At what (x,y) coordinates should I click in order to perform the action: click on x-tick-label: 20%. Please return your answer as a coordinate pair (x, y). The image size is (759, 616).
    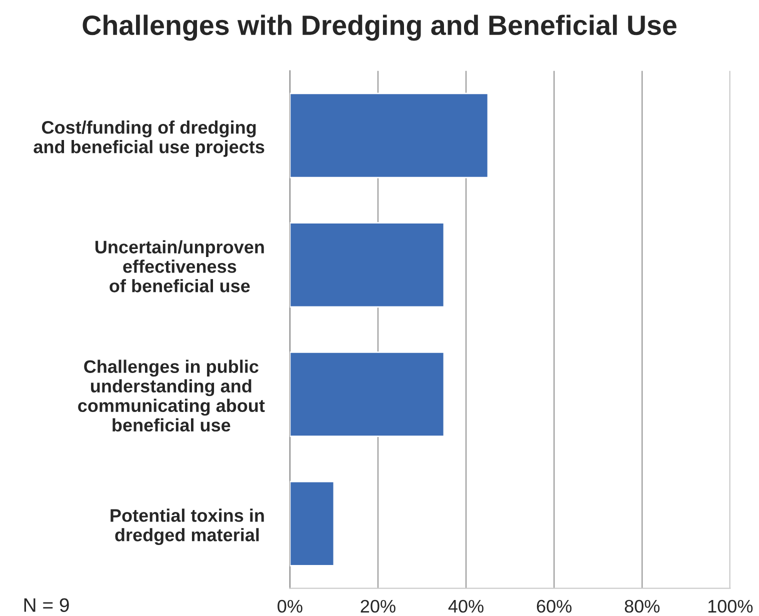
    Looking at the image, I should click on (378, 606).